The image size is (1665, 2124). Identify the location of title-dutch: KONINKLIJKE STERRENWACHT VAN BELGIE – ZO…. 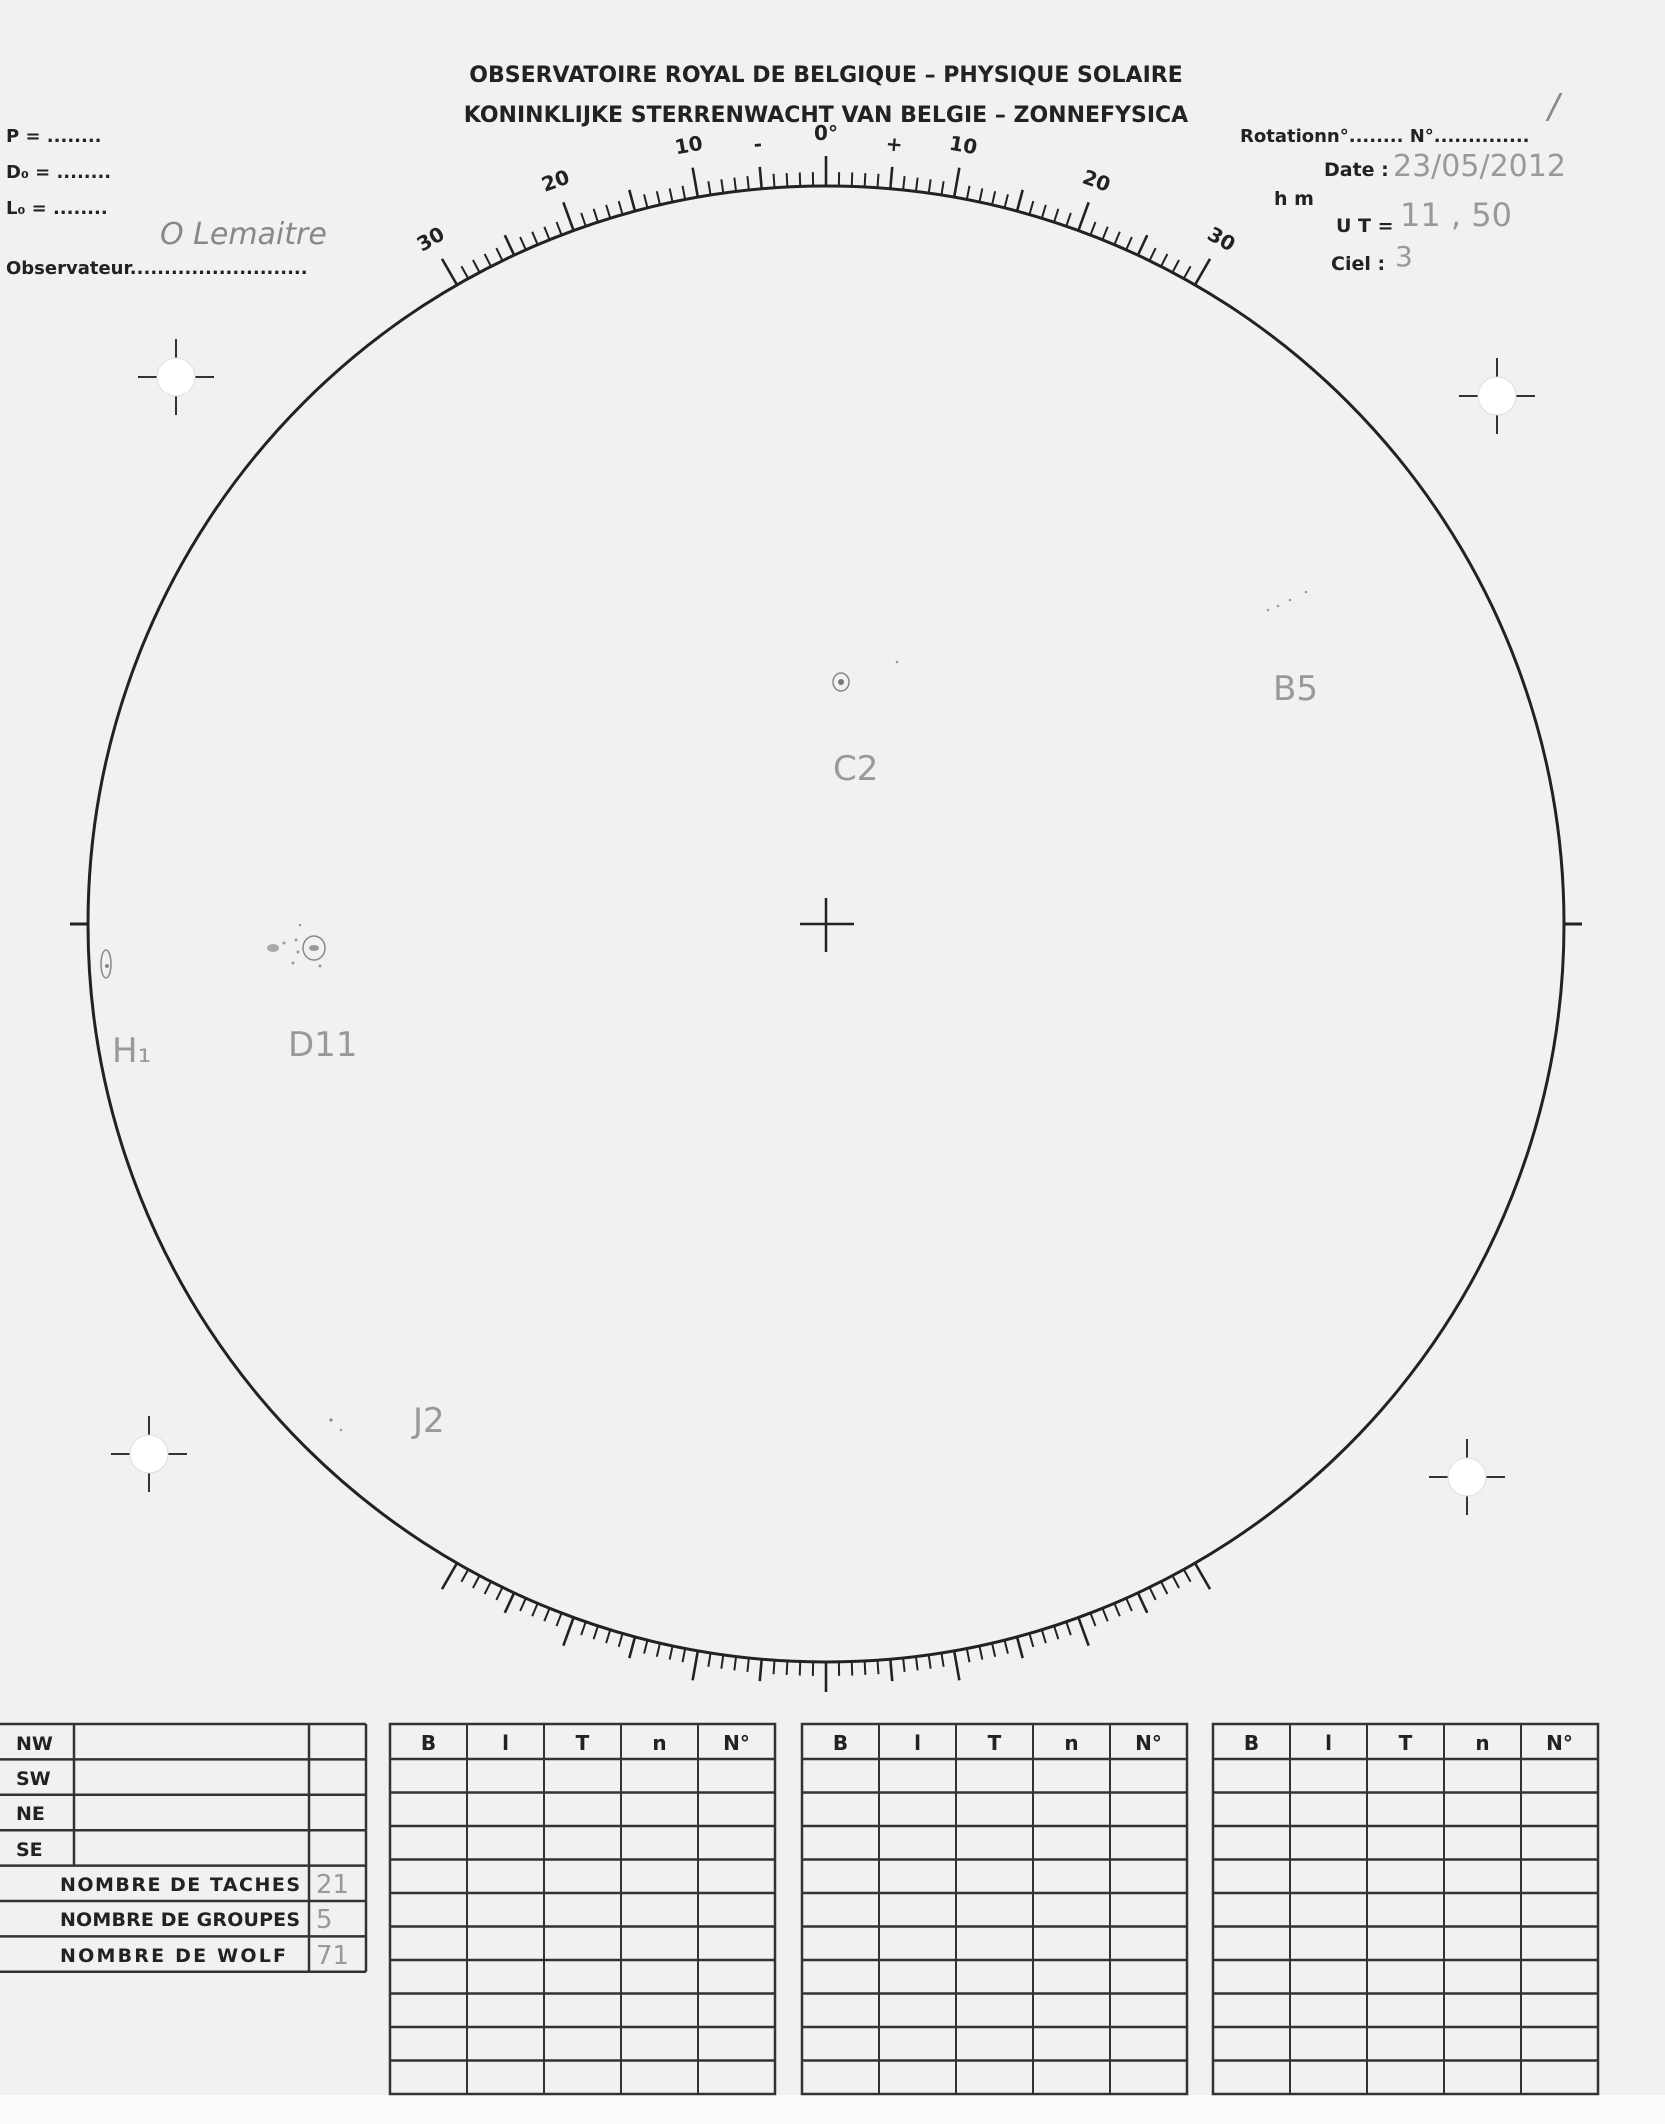
(826, 115).